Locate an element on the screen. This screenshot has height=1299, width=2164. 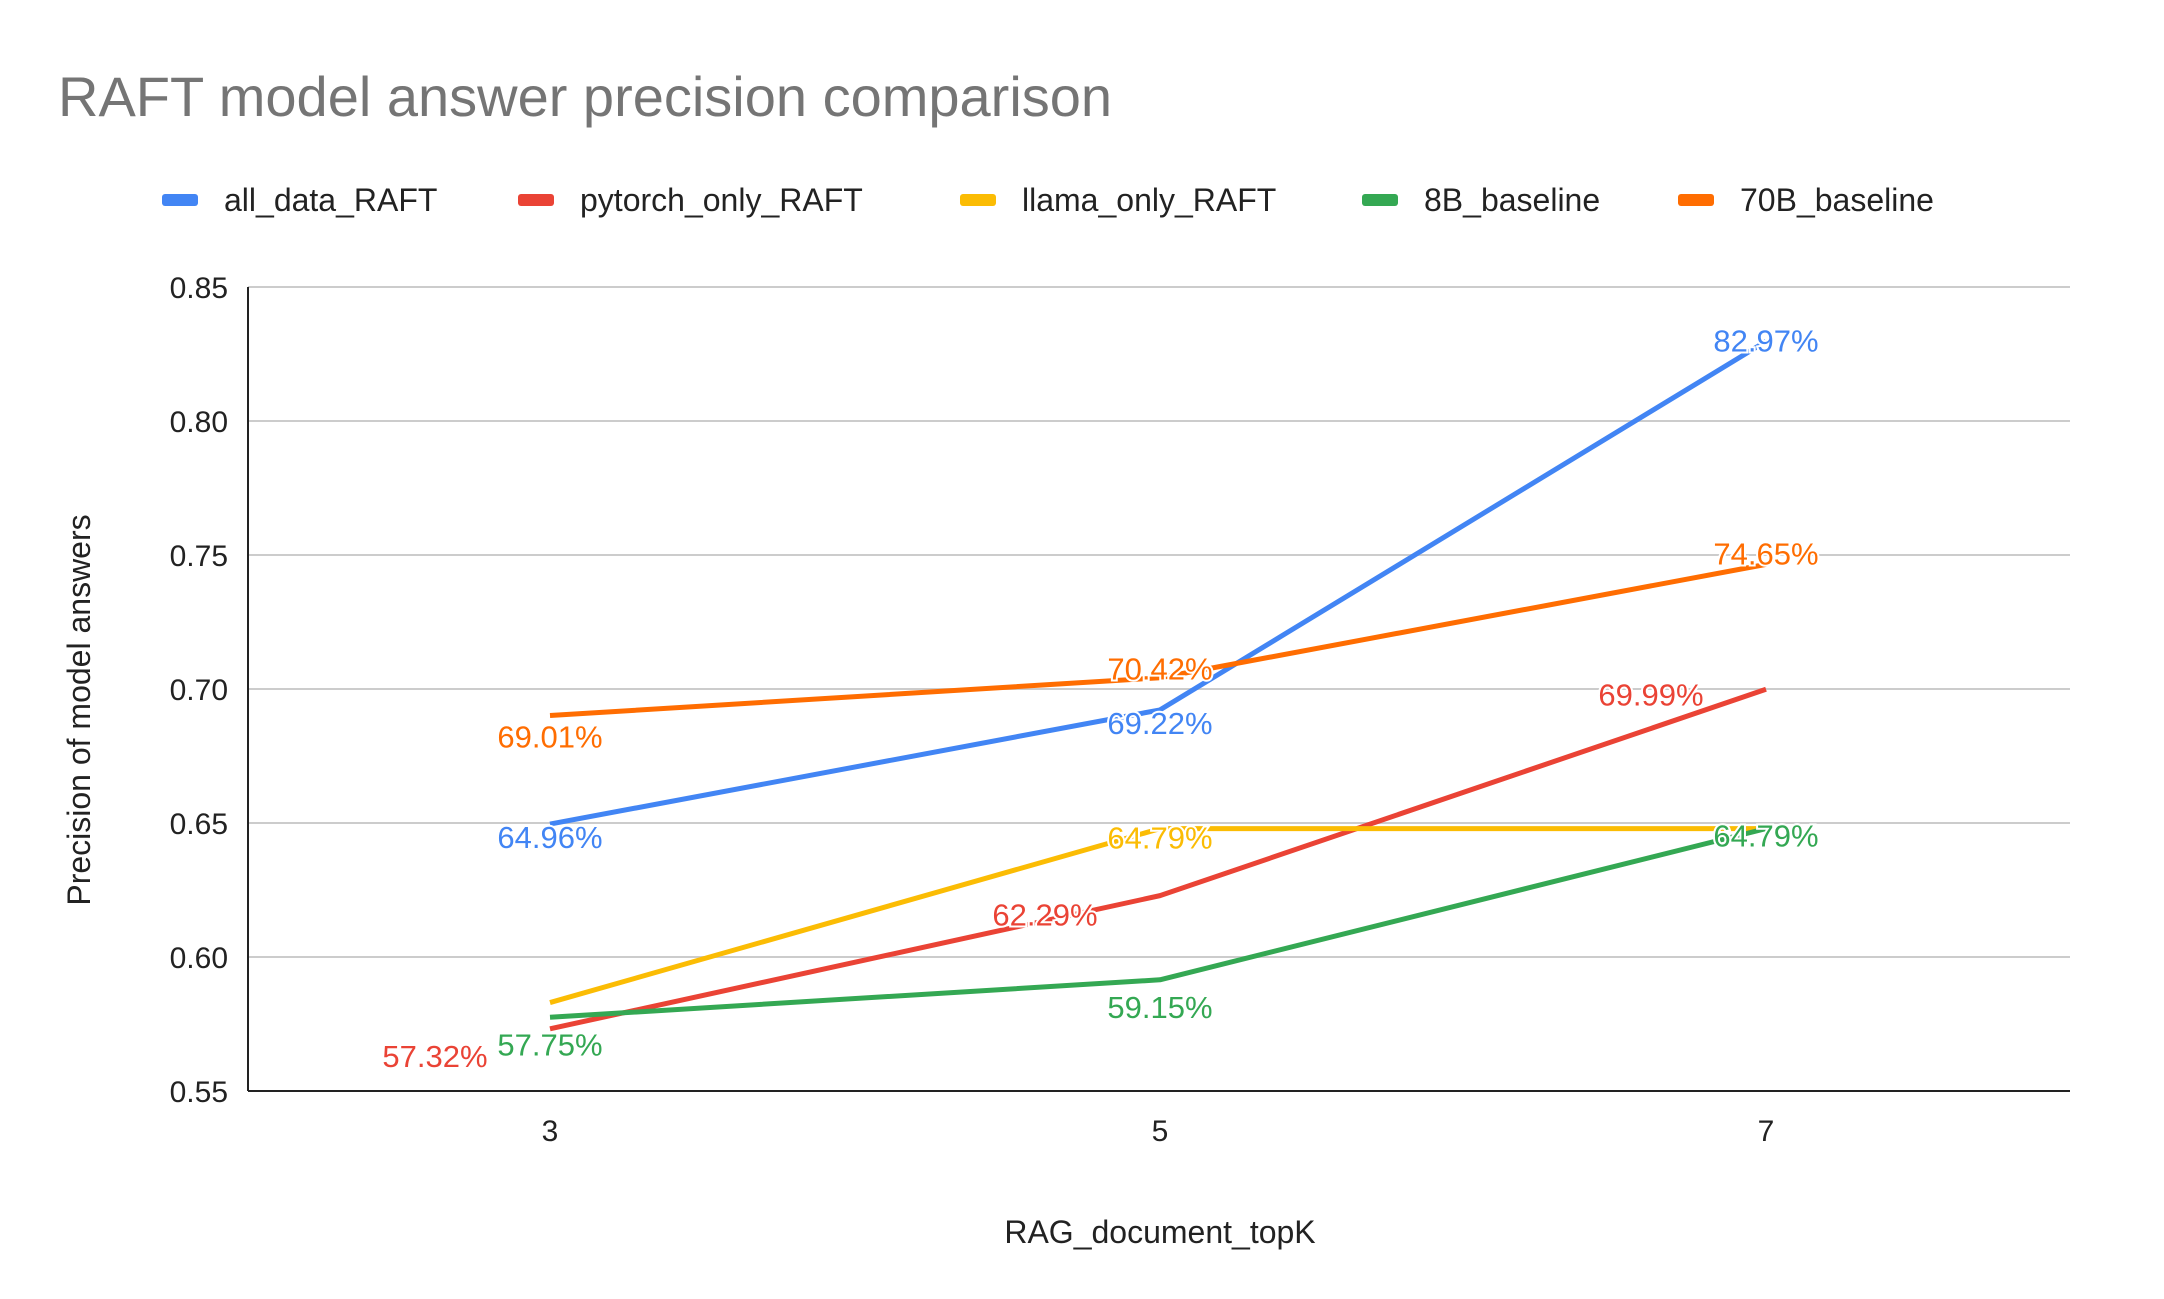
y-tick-label: 0.70 is located at coordinates (199, 690).